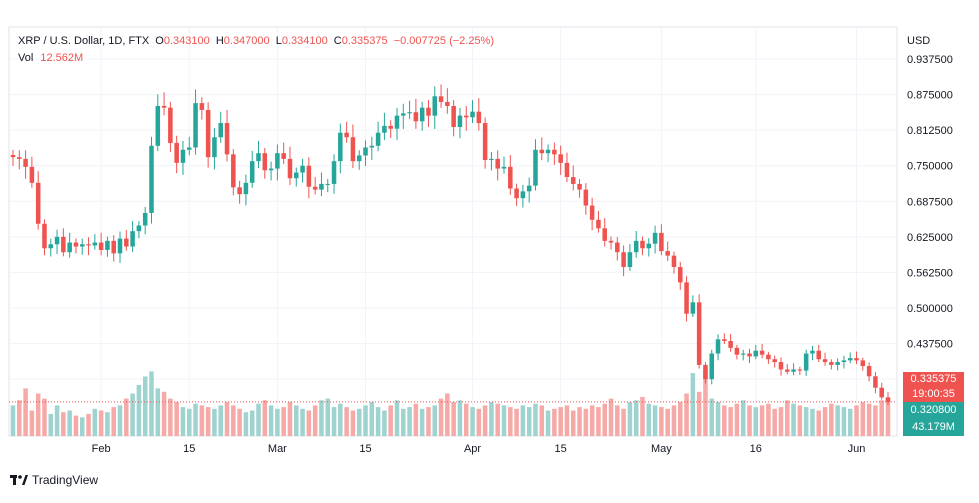  What do you see at coordinates (930, 202) in the screenshot?
I see `y-tick-label: 0.687500` at bounding box center [930, 202].